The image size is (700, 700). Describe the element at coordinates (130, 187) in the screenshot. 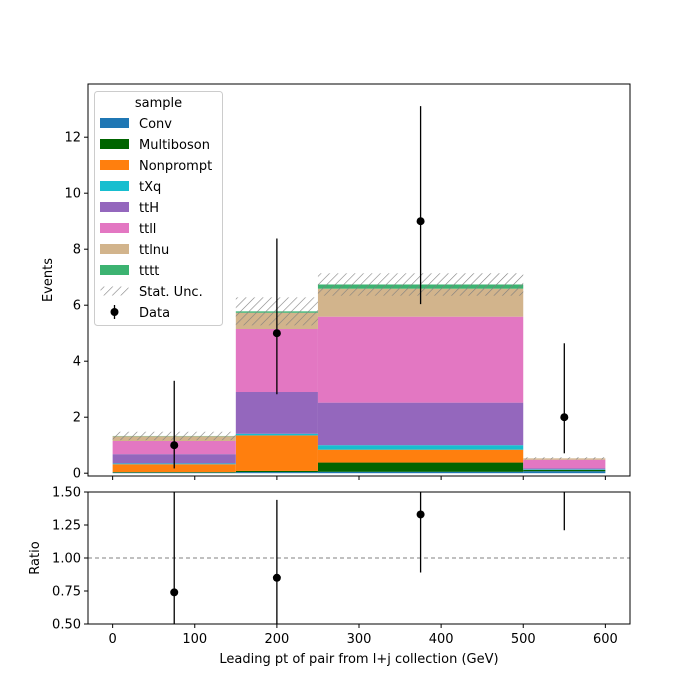

I see `legend-item-txq: tXq` at that location.